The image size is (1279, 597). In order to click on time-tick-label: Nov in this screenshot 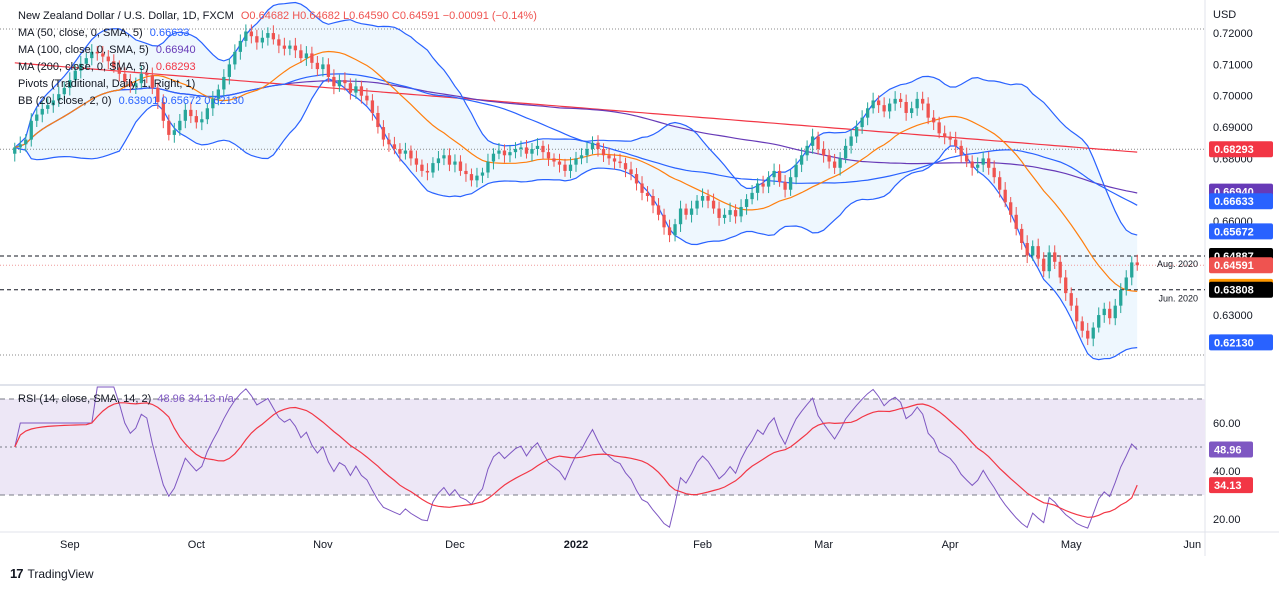, I will do `click(323, 545)`.